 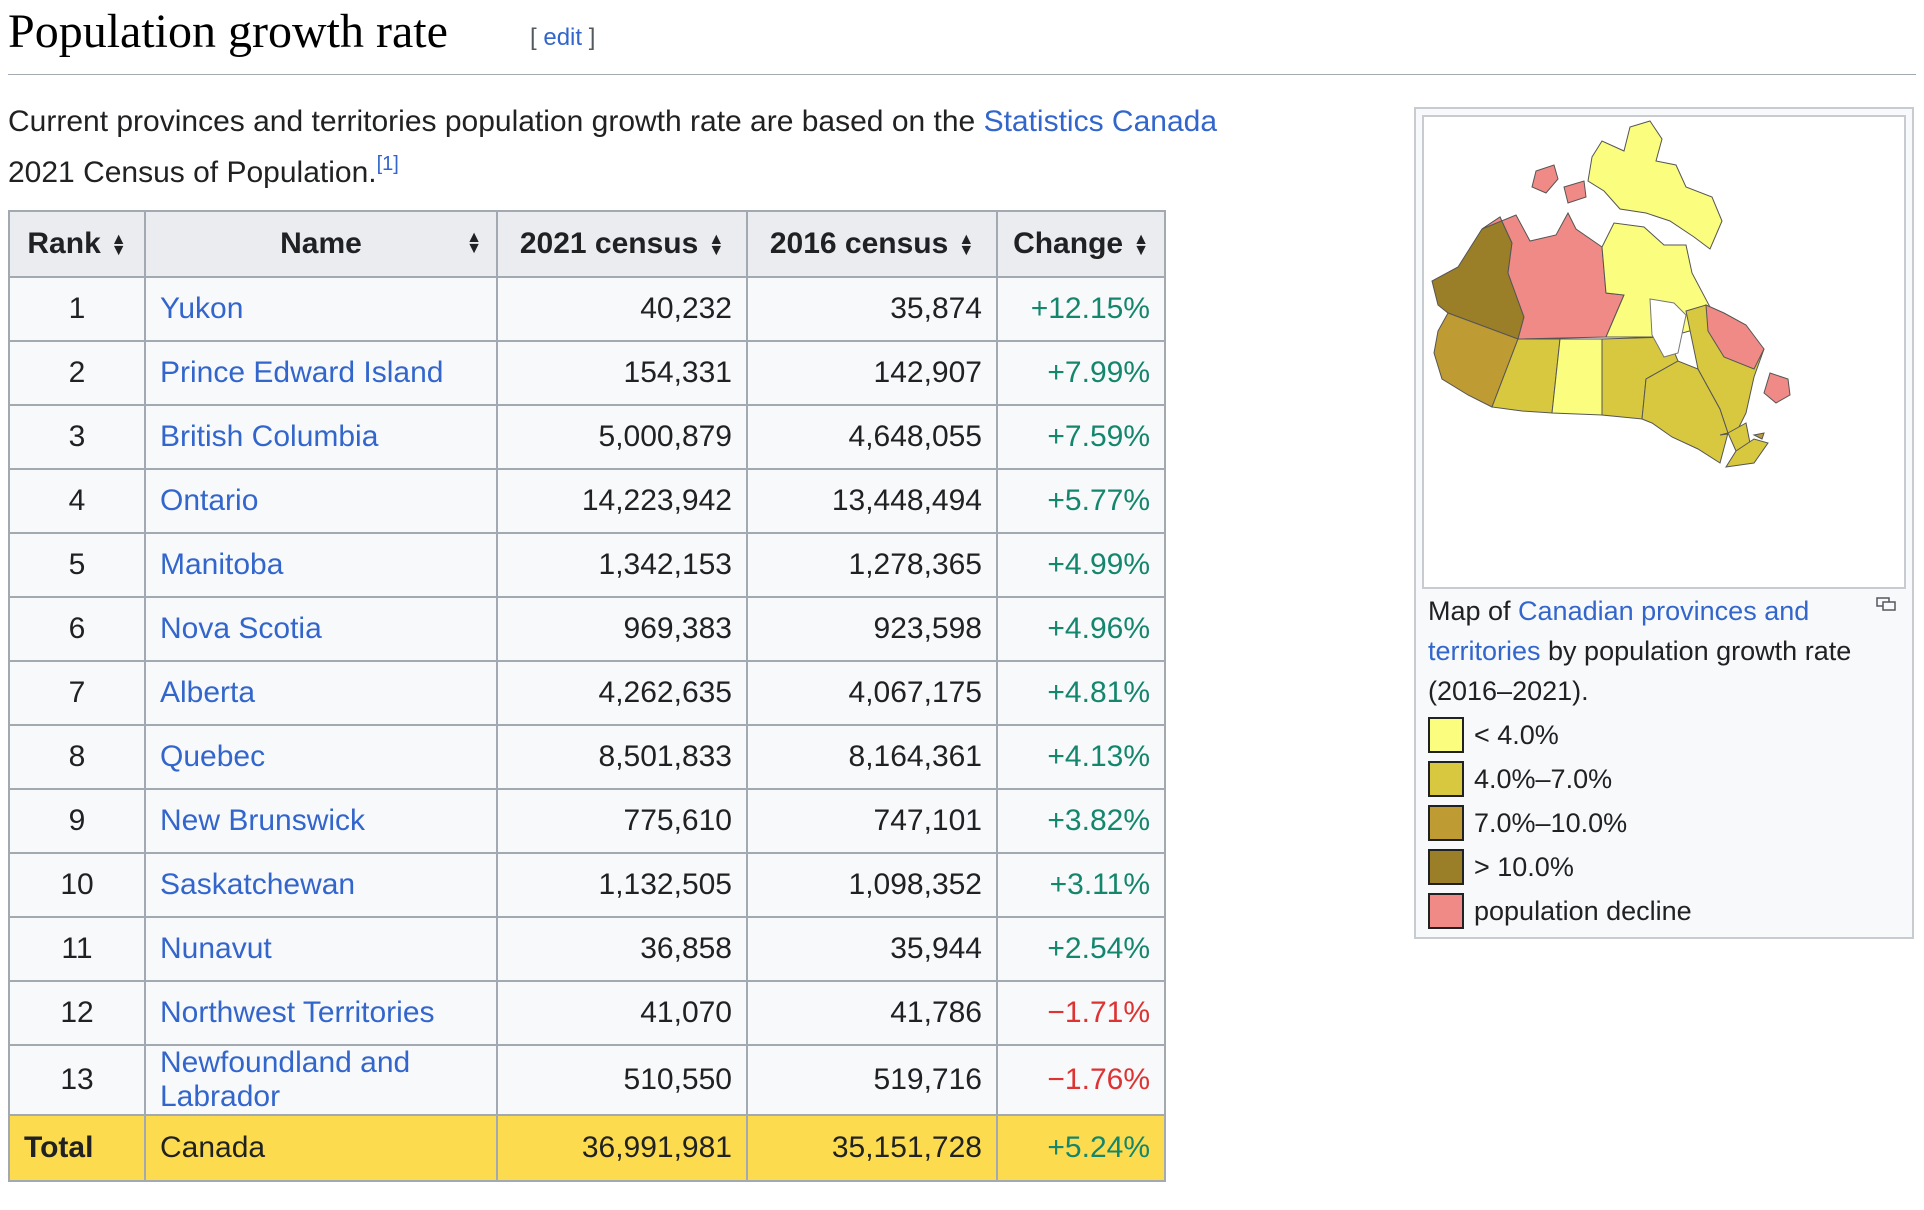 What do you see at coordinates (622, 1013) in the screenshot?
I see `census-2021-cell: 41,070` at bounding box center [622, 1013].